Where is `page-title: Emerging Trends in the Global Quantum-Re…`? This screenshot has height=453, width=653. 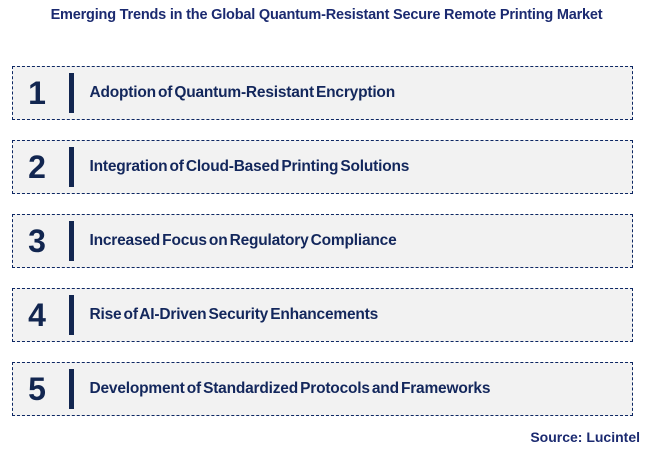 page-title: Emerging Trends in the Global Quantum-Re… is located at coordinates (326, 15).